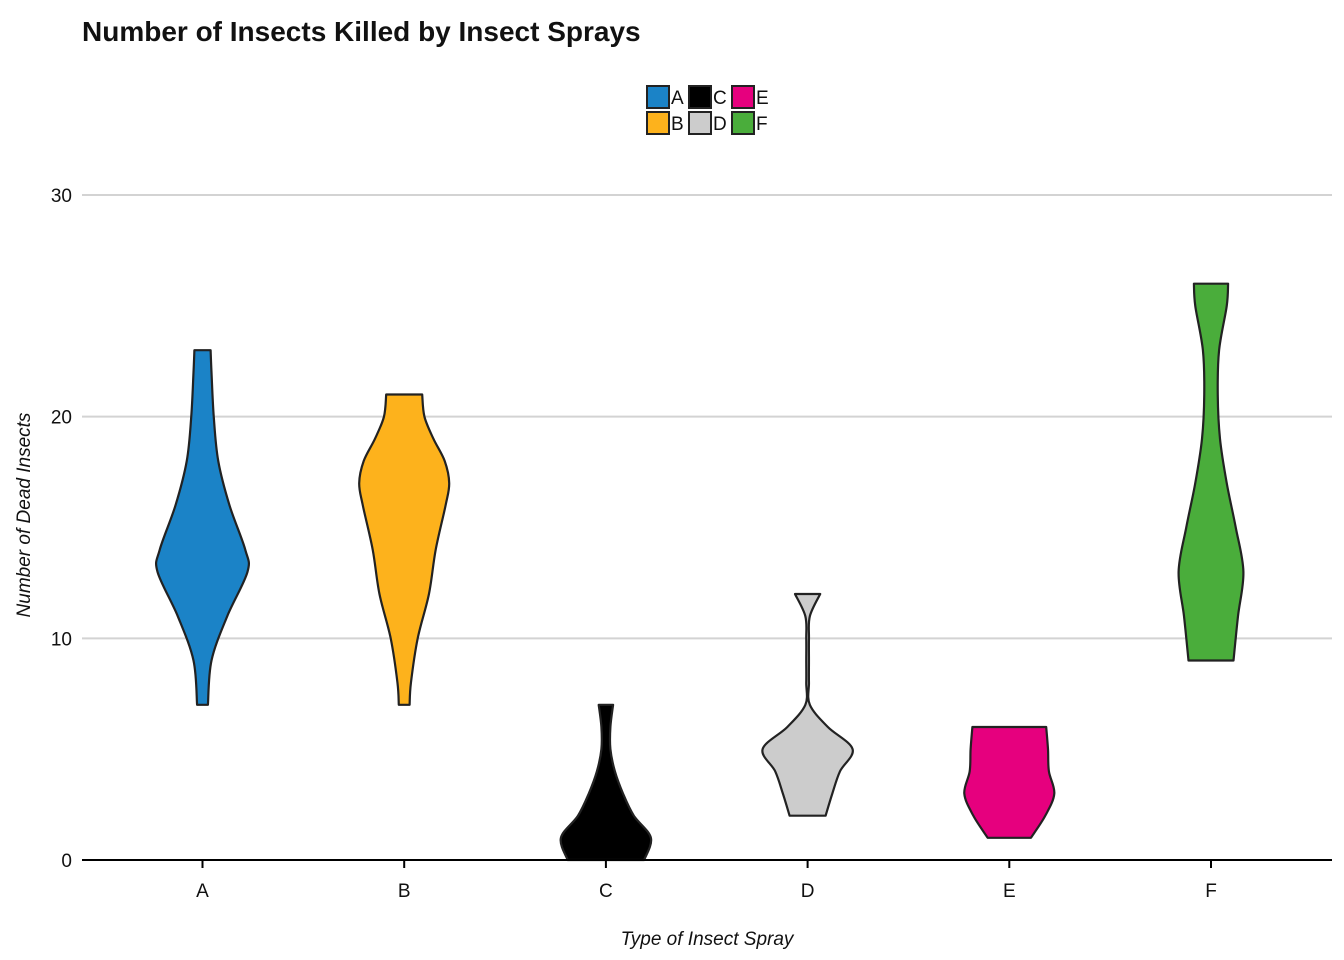 The image size is (1344, 960). What do you see at coordinates (658, 123) in the screenshot?
I see `legend-key-B` at bounding box center [658, 123].